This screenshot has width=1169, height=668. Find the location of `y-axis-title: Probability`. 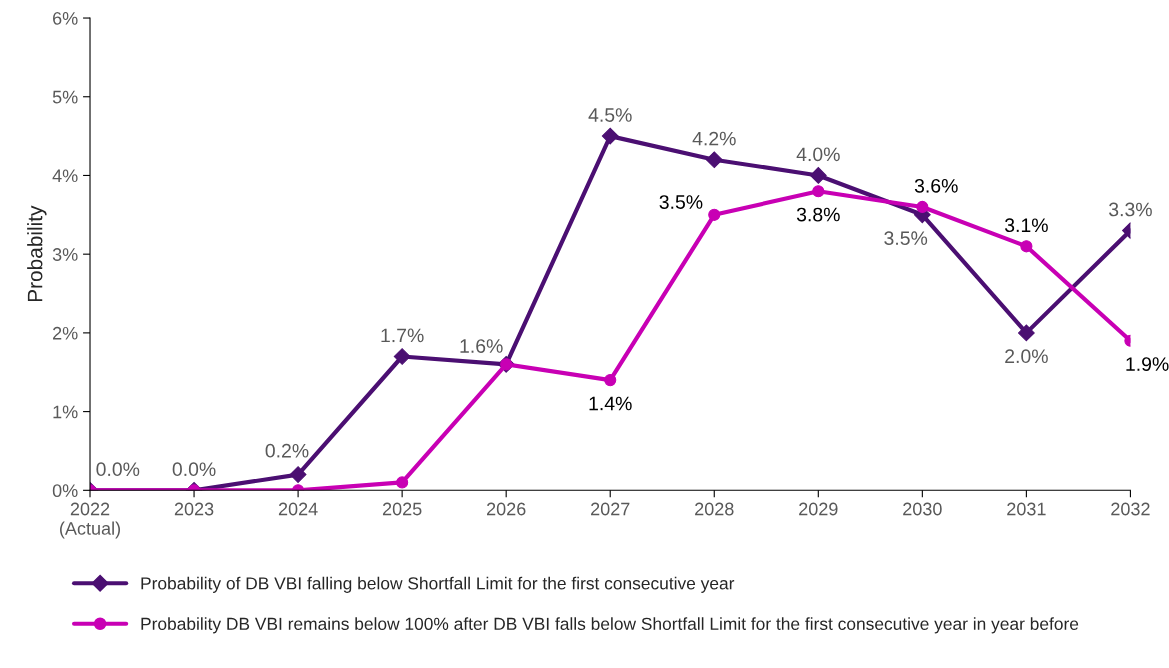

y-axis-title: Probability is located at coordinates (37, 253).